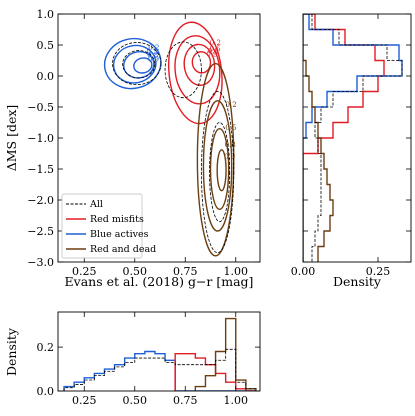 The image size is (415, 416). What do you see at coordinates (96, 204) in the screenshot?
I see `legend-entry-all: All` at bounding box center [96, 204].